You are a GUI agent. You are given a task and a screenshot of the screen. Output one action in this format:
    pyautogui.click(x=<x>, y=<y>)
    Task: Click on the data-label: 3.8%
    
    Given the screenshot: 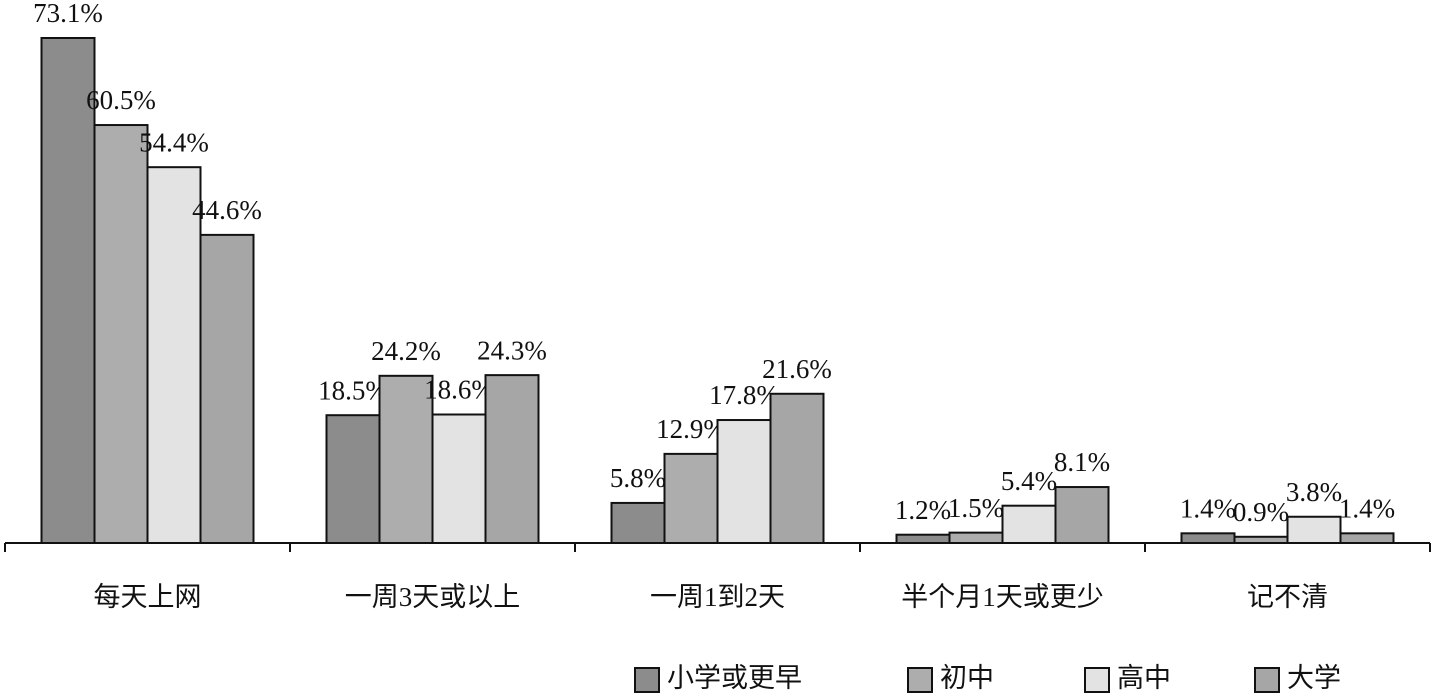 What is the action you would take?
    pyautogui.click(x=1314, y=492)
    